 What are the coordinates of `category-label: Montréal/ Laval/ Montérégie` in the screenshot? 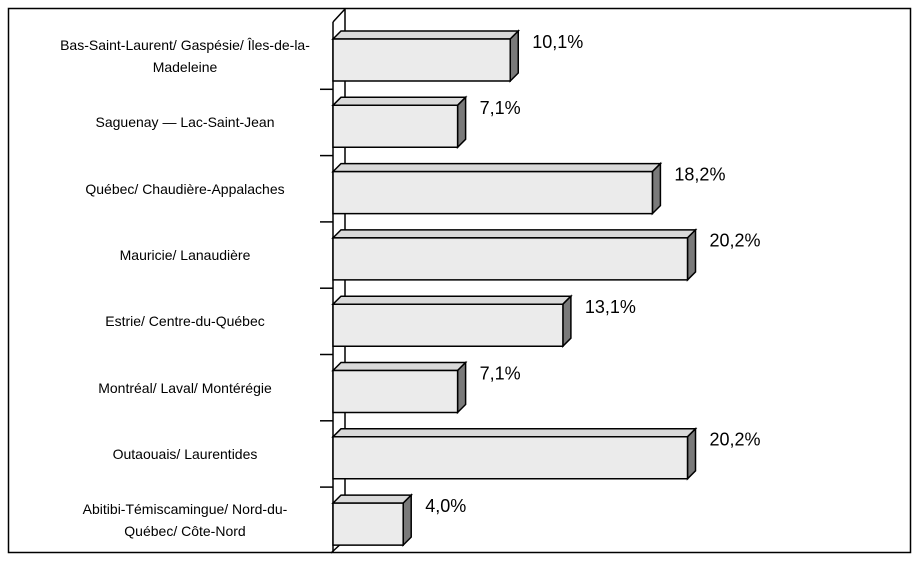 It's located at (185, 387).